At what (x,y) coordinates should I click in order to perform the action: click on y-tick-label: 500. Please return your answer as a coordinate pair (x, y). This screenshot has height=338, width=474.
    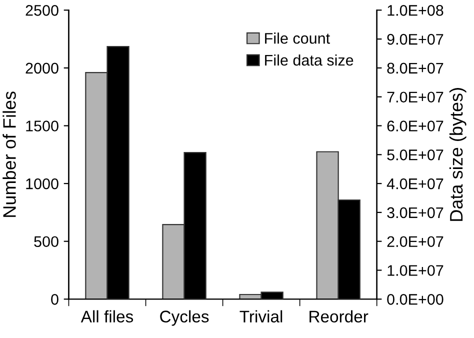
    Looking at the image, I should click on (46, 242).